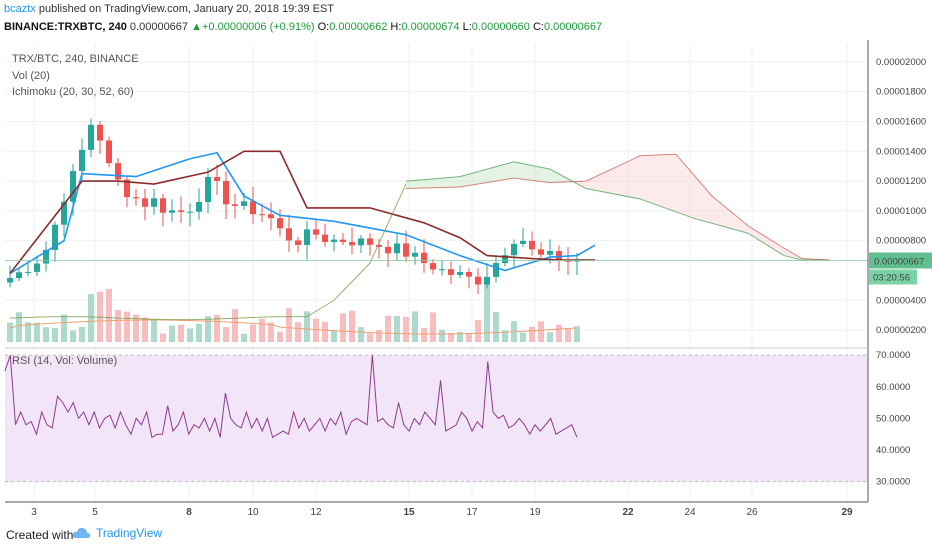  What do you see at coordinates (291, 397) in the screenshot?
I see `rsi-line` at bounding box center [291, 397].